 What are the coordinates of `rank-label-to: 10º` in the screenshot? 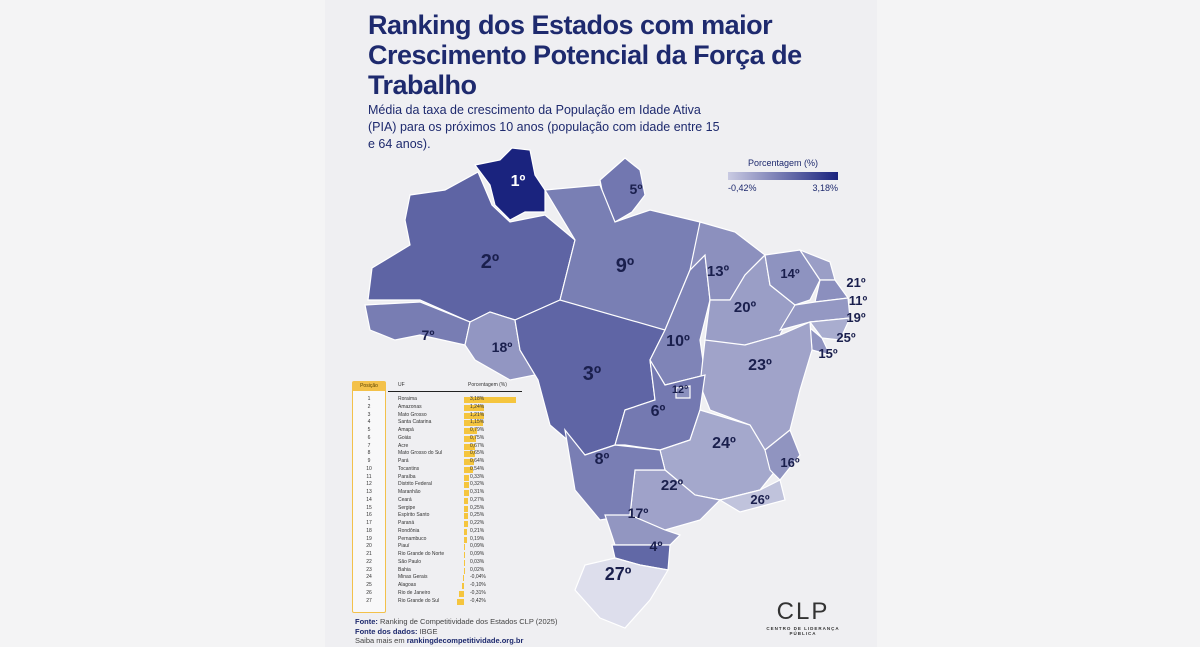 It's located at (678, 341).